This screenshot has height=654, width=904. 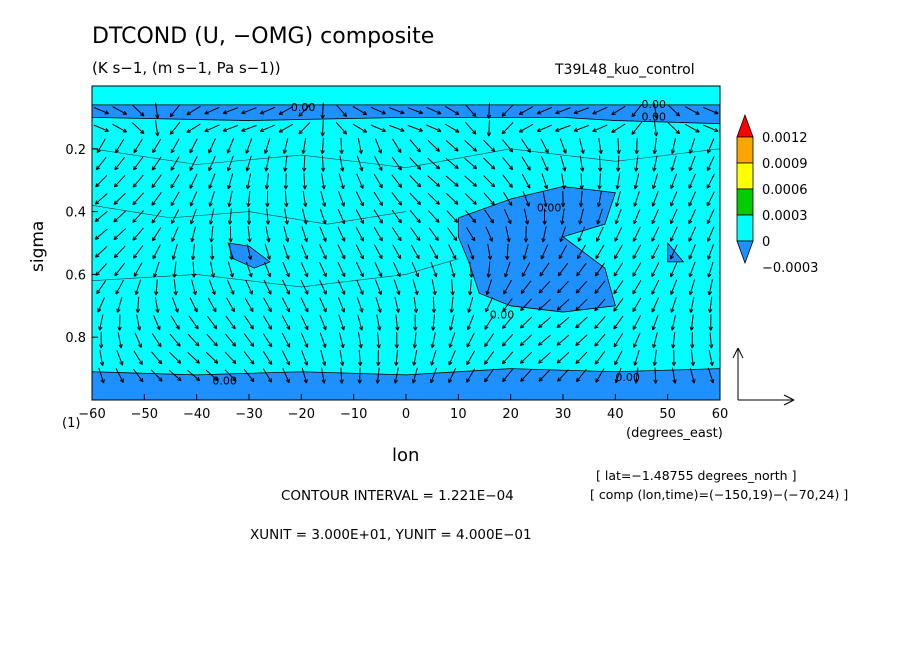 I want to click on contour-line, so click(x=406, y=158).